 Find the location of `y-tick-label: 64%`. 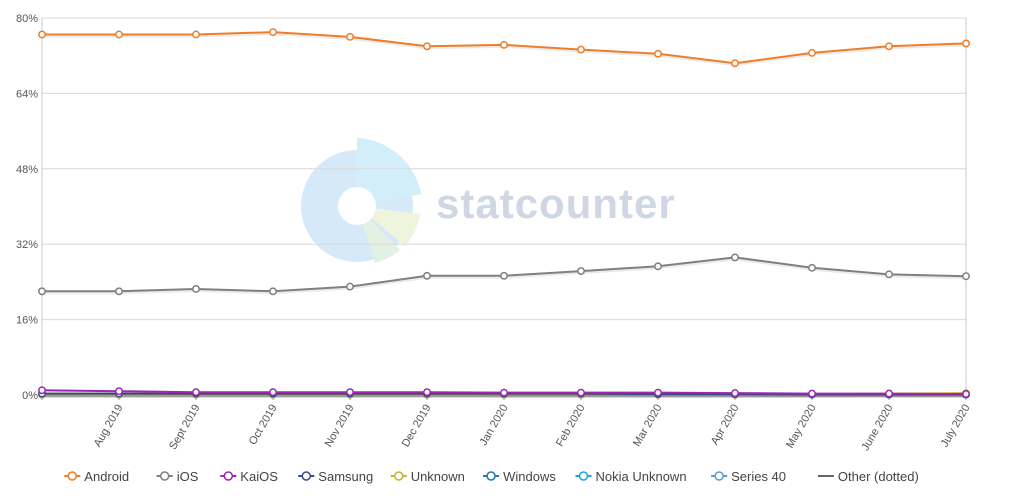

y-tick-label: 64% is located at coordinates (27, 94).